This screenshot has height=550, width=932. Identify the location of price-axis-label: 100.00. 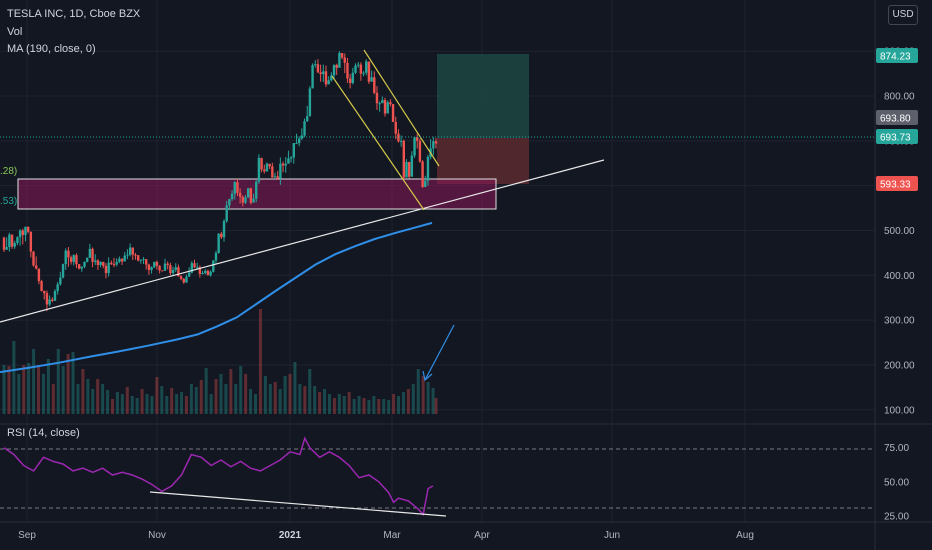
(899, 410).